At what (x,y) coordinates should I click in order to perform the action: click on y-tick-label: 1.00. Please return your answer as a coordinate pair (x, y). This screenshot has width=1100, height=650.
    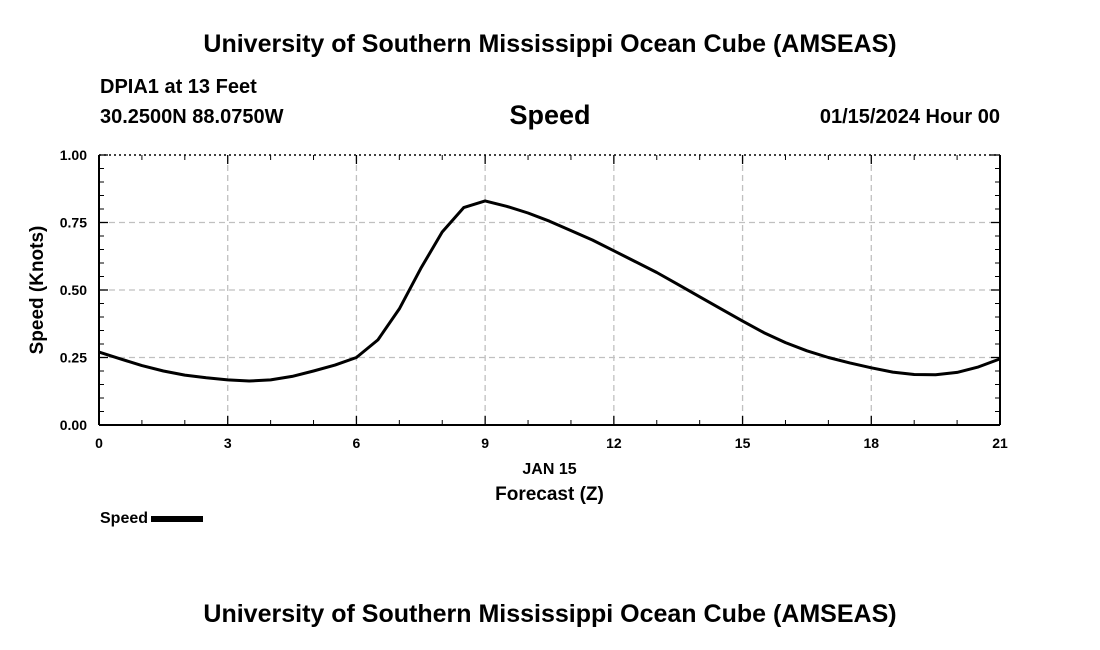
    Looking at the image, I should click on (73, 155).